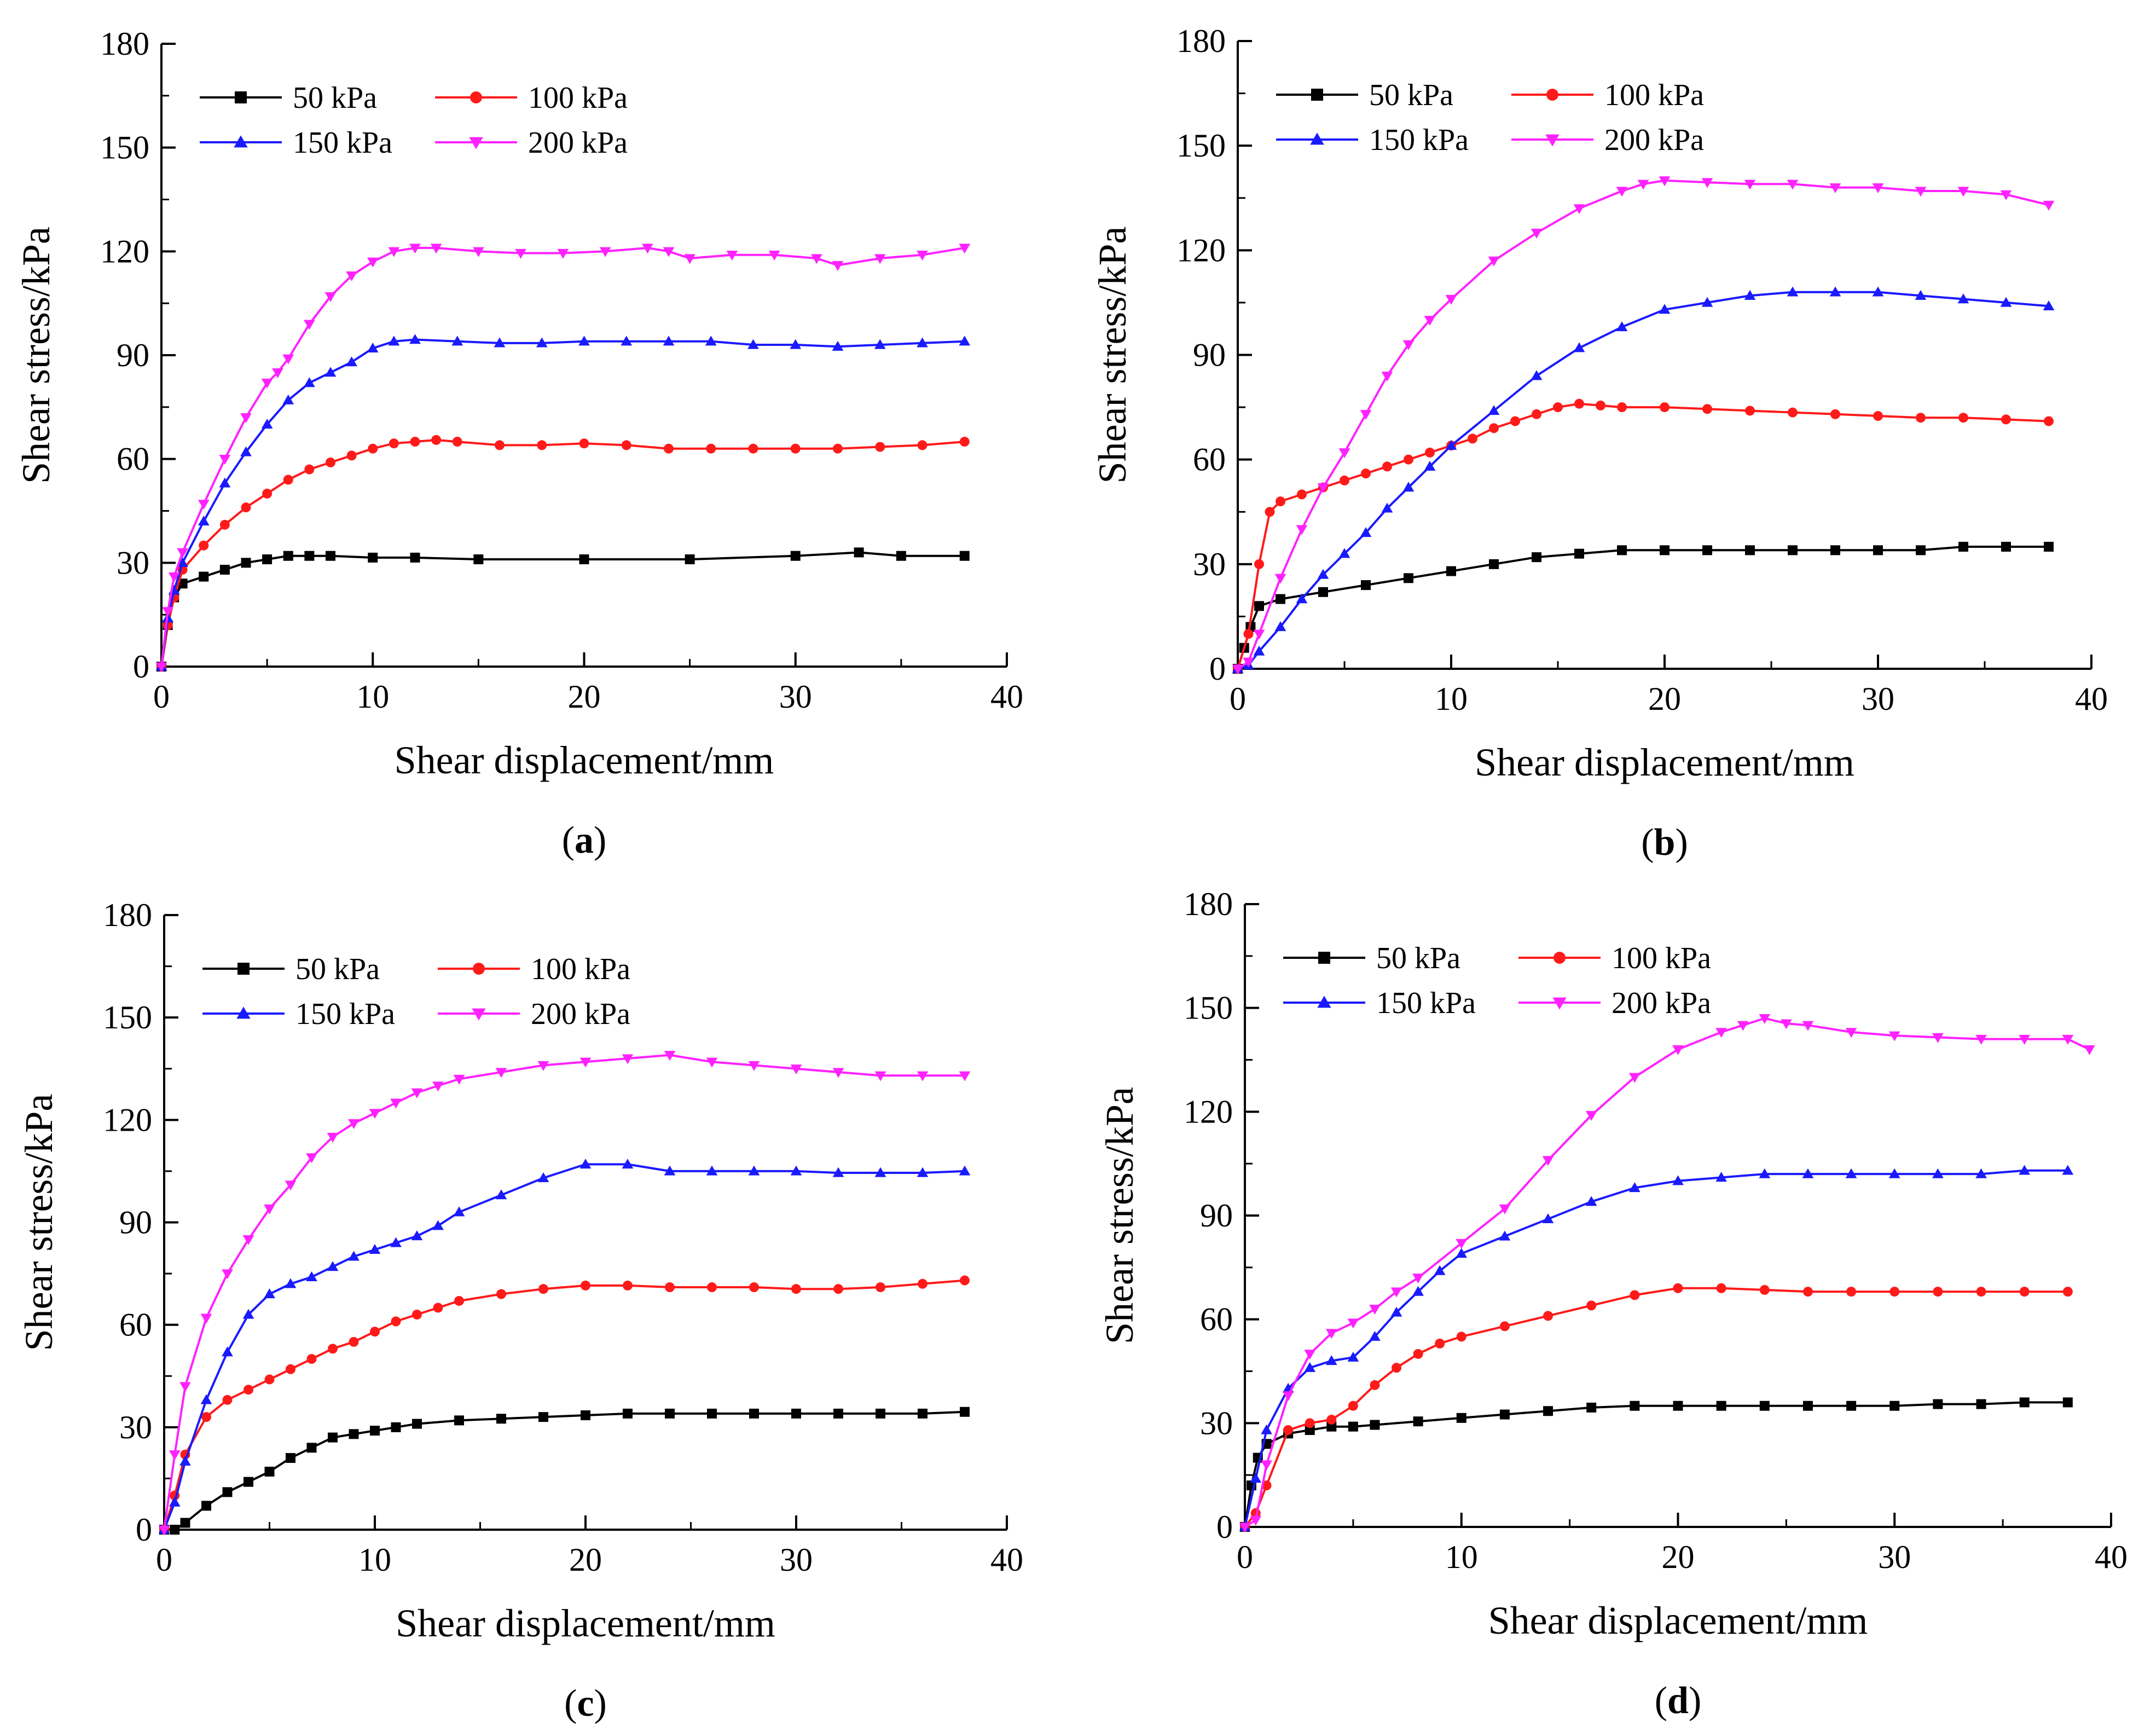  What do you see at coordinates (144, 1530) in the screenshot?
I see `y-tick-label: 0` at bounding box center [144, 1530].